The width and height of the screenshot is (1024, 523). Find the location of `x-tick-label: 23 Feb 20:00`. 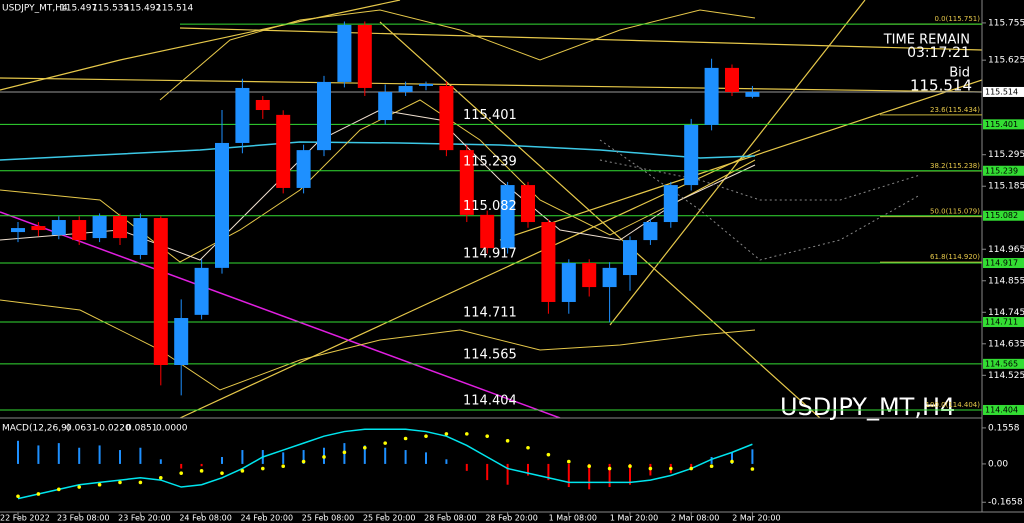

x-tick-label: 23 Feb 20:00 is located at coordinates (144, 518).